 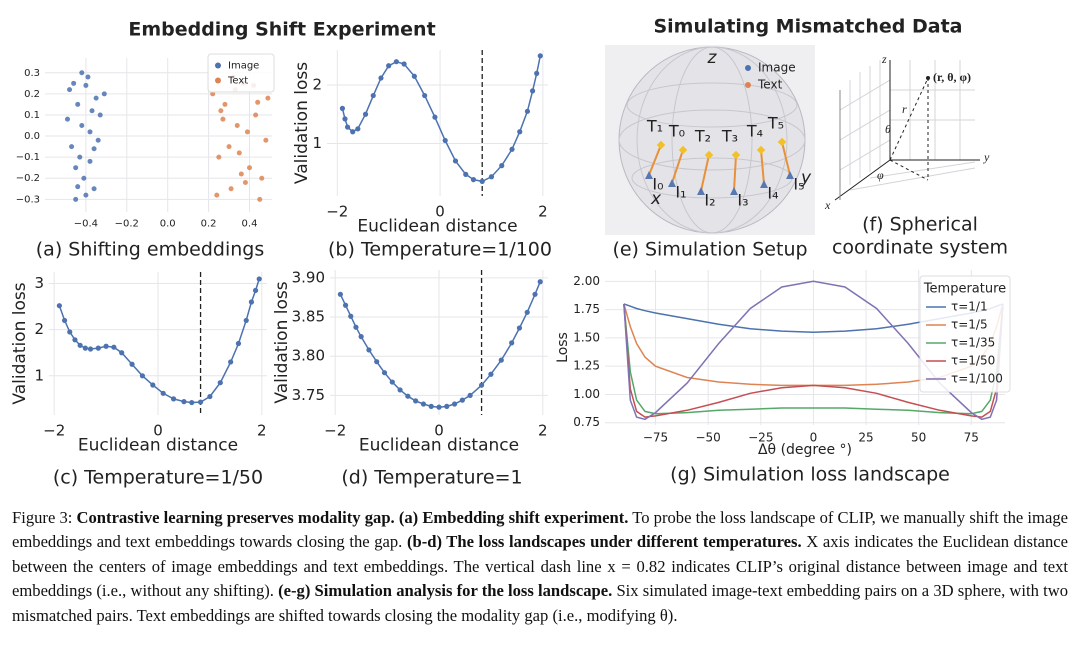 What do you see at coordinates (729, 136) in the screenshot?
I see `text-label: T₃` at bounding box center [729, 136].